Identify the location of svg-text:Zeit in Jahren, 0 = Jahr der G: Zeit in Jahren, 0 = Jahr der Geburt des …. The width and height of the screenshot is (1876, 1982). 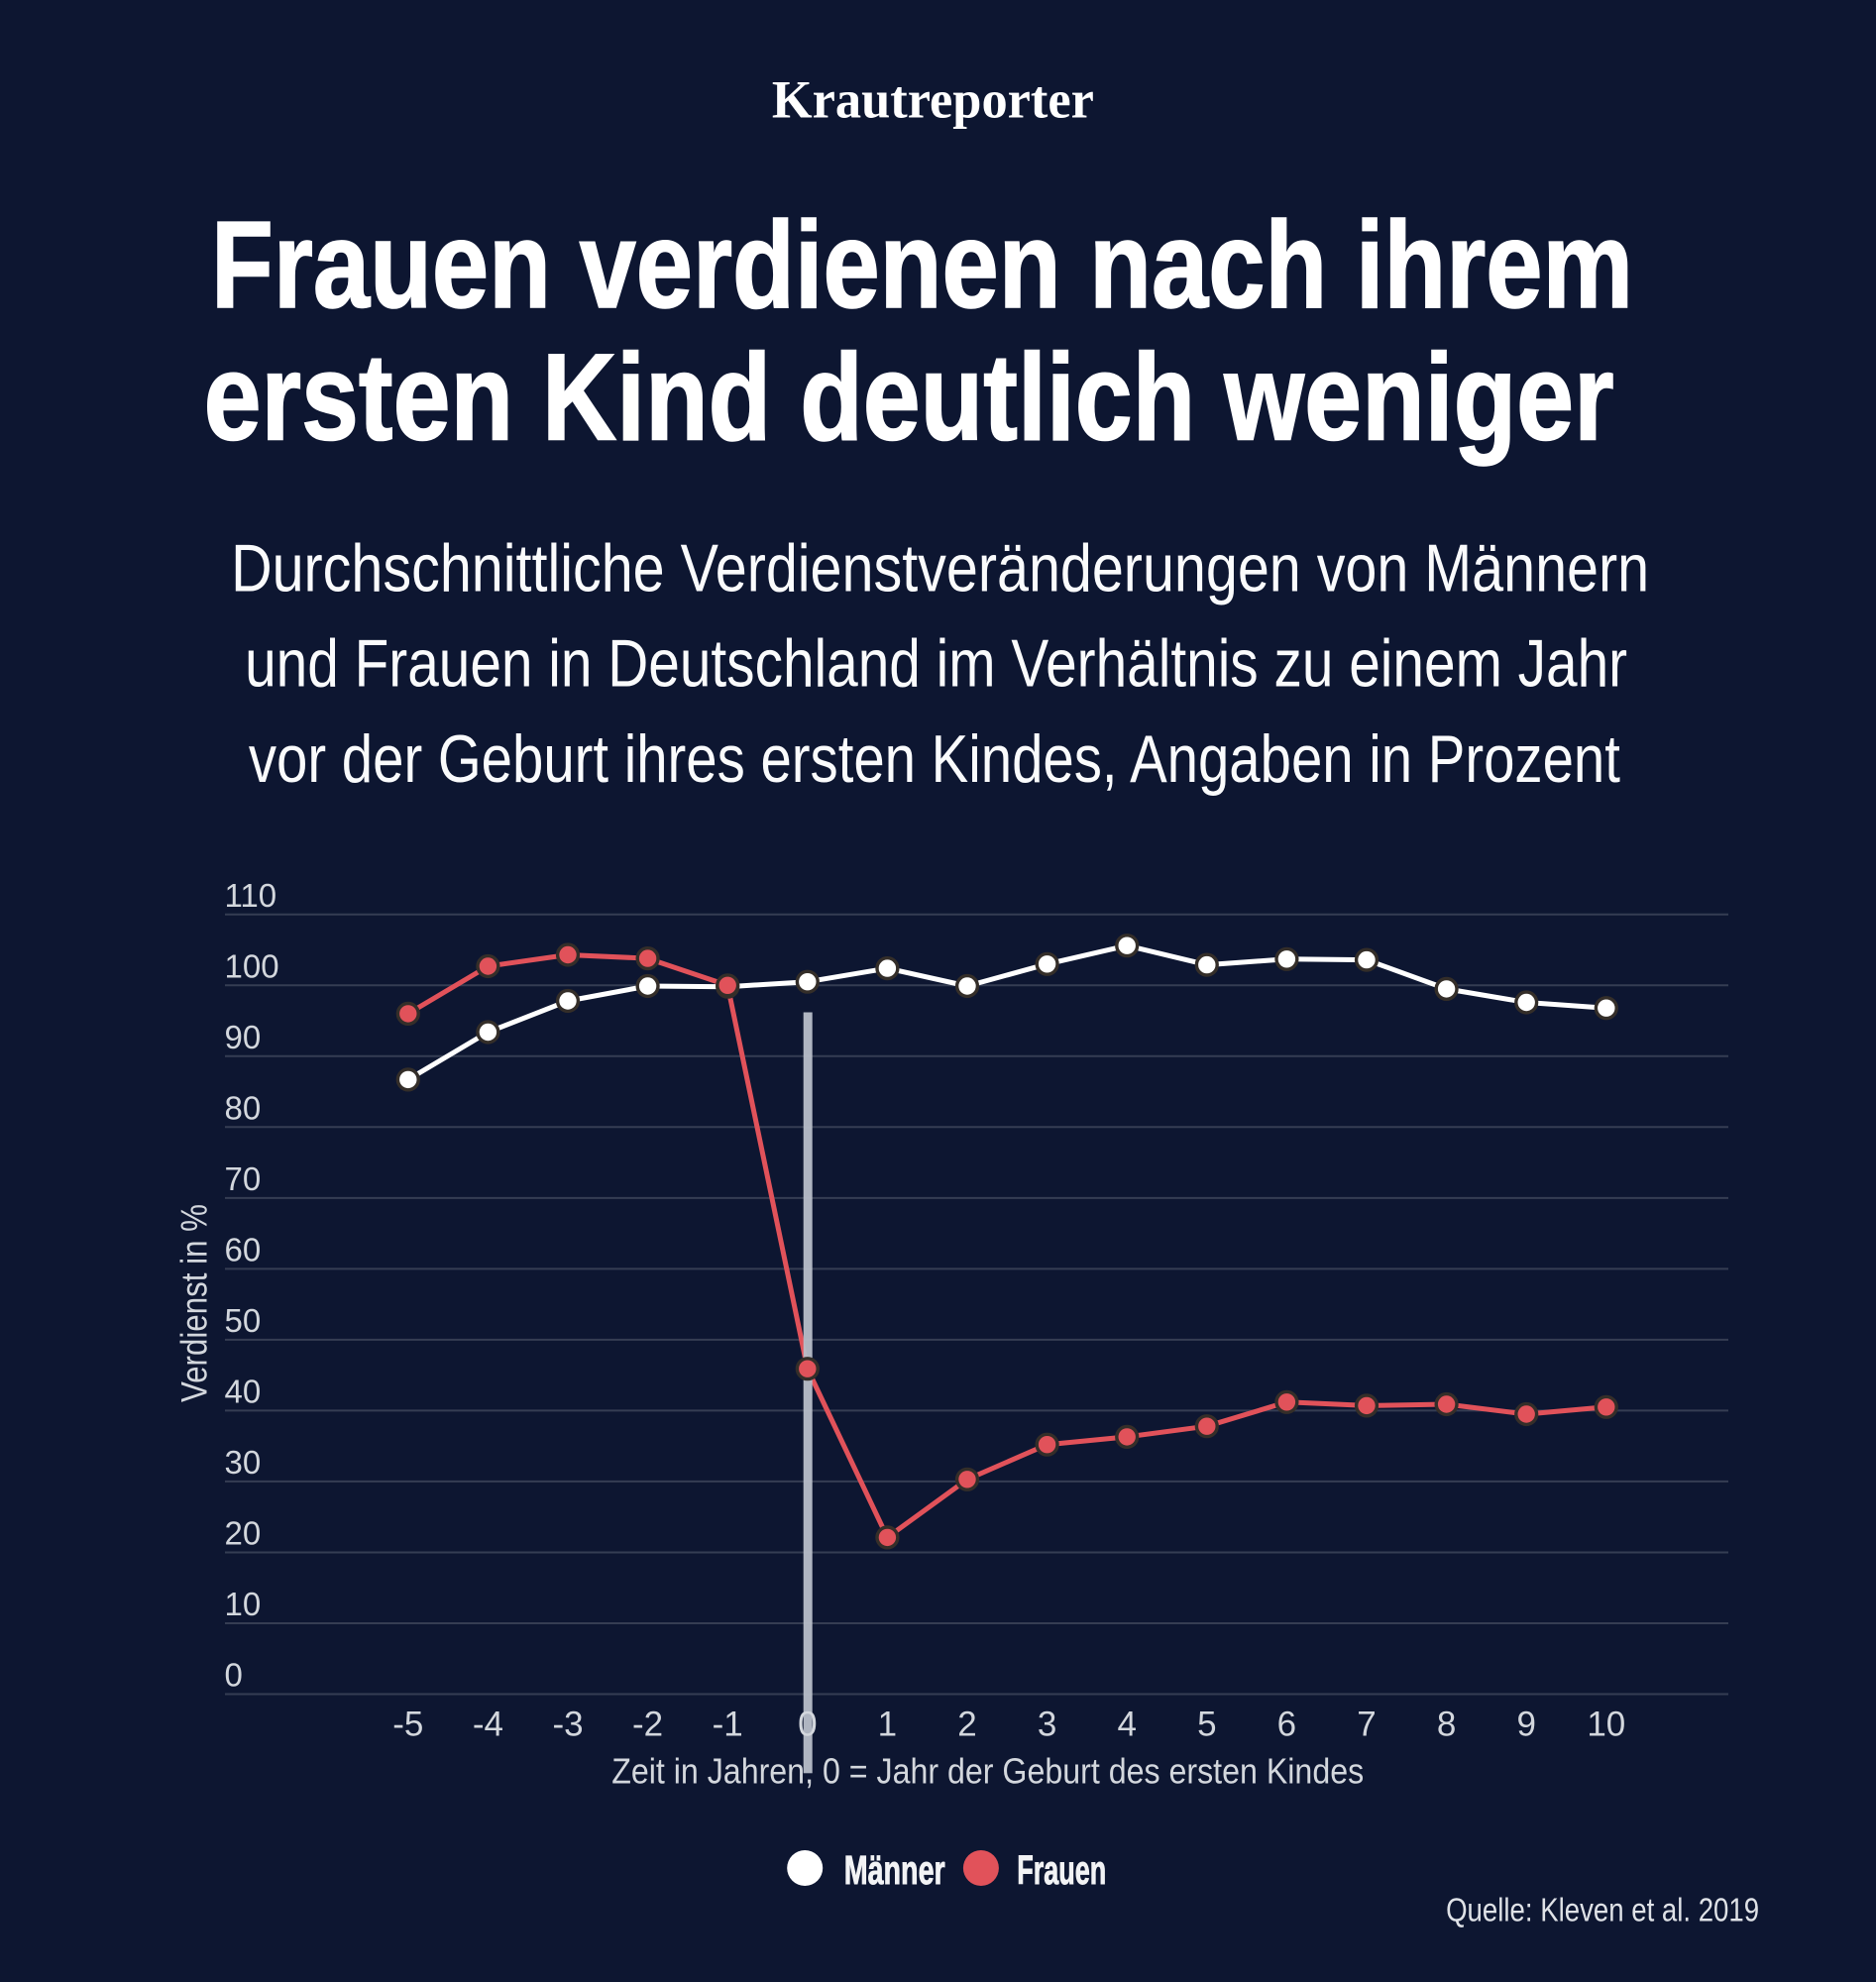
(987, 1771).